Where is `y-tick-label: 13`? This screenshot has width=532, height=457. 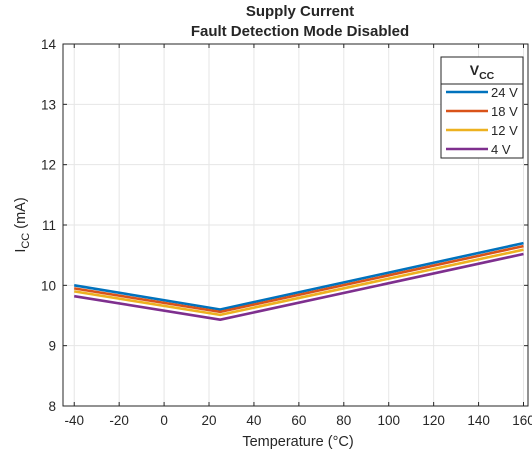
y-tick-label: 13 is located at coordinates (48, 104).